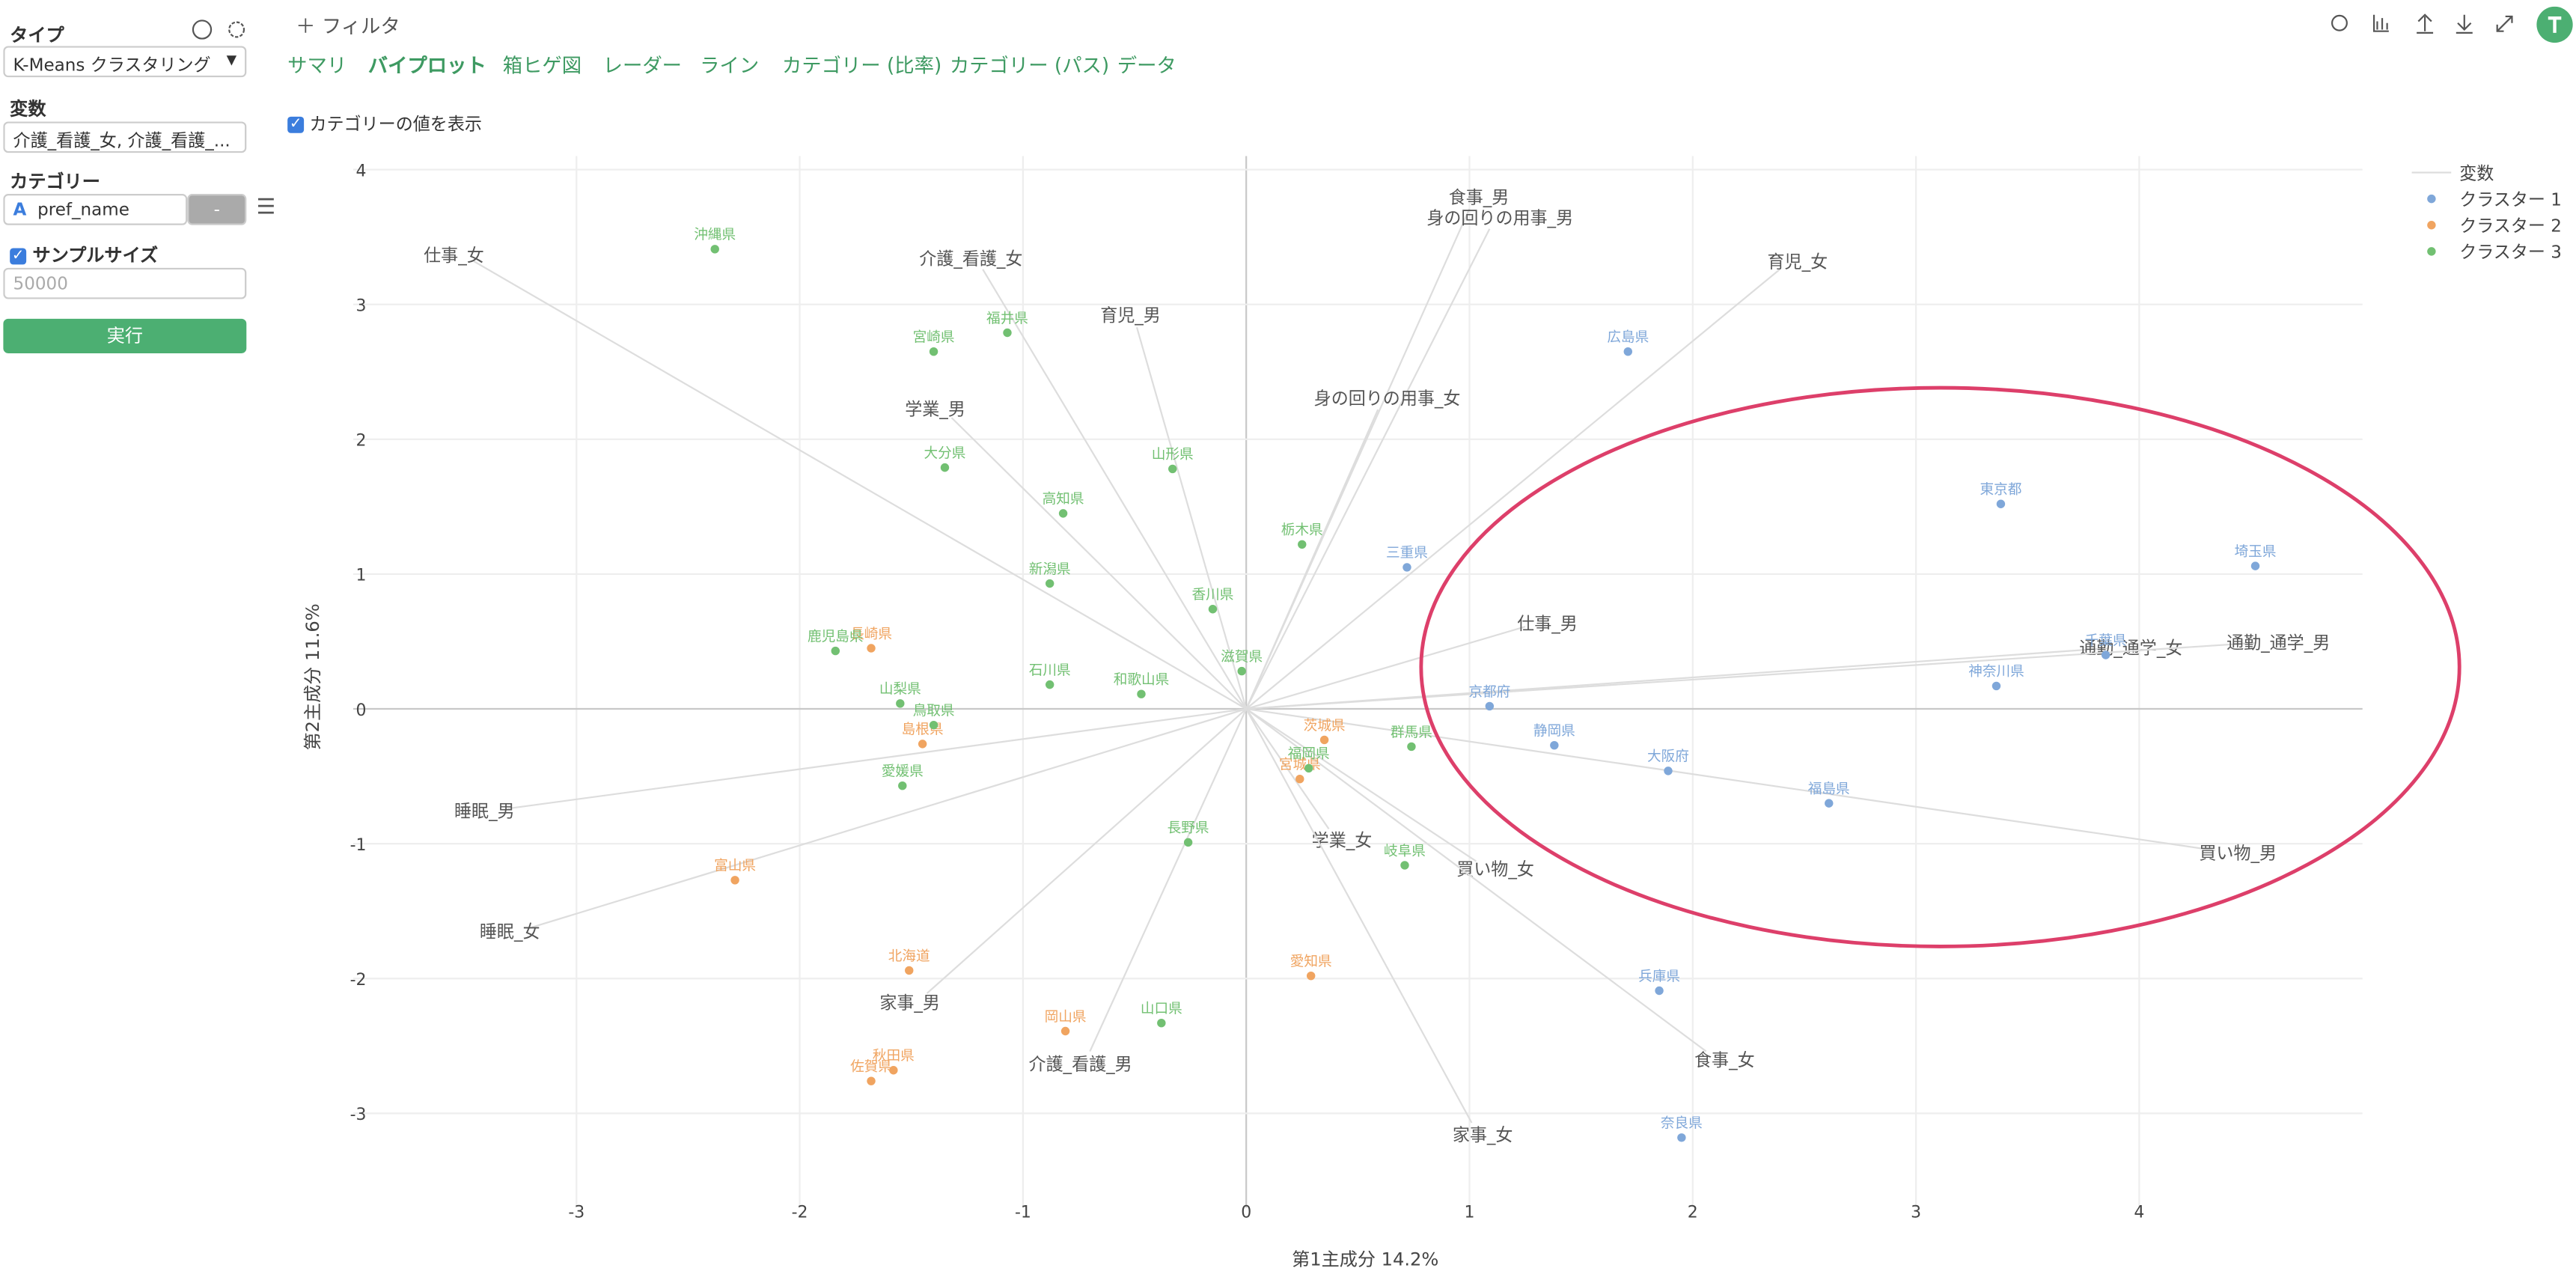 The height and width of the screenshot is (1280, 2576). I want to click on point-label: 兵庫県, so click(1659, 976).